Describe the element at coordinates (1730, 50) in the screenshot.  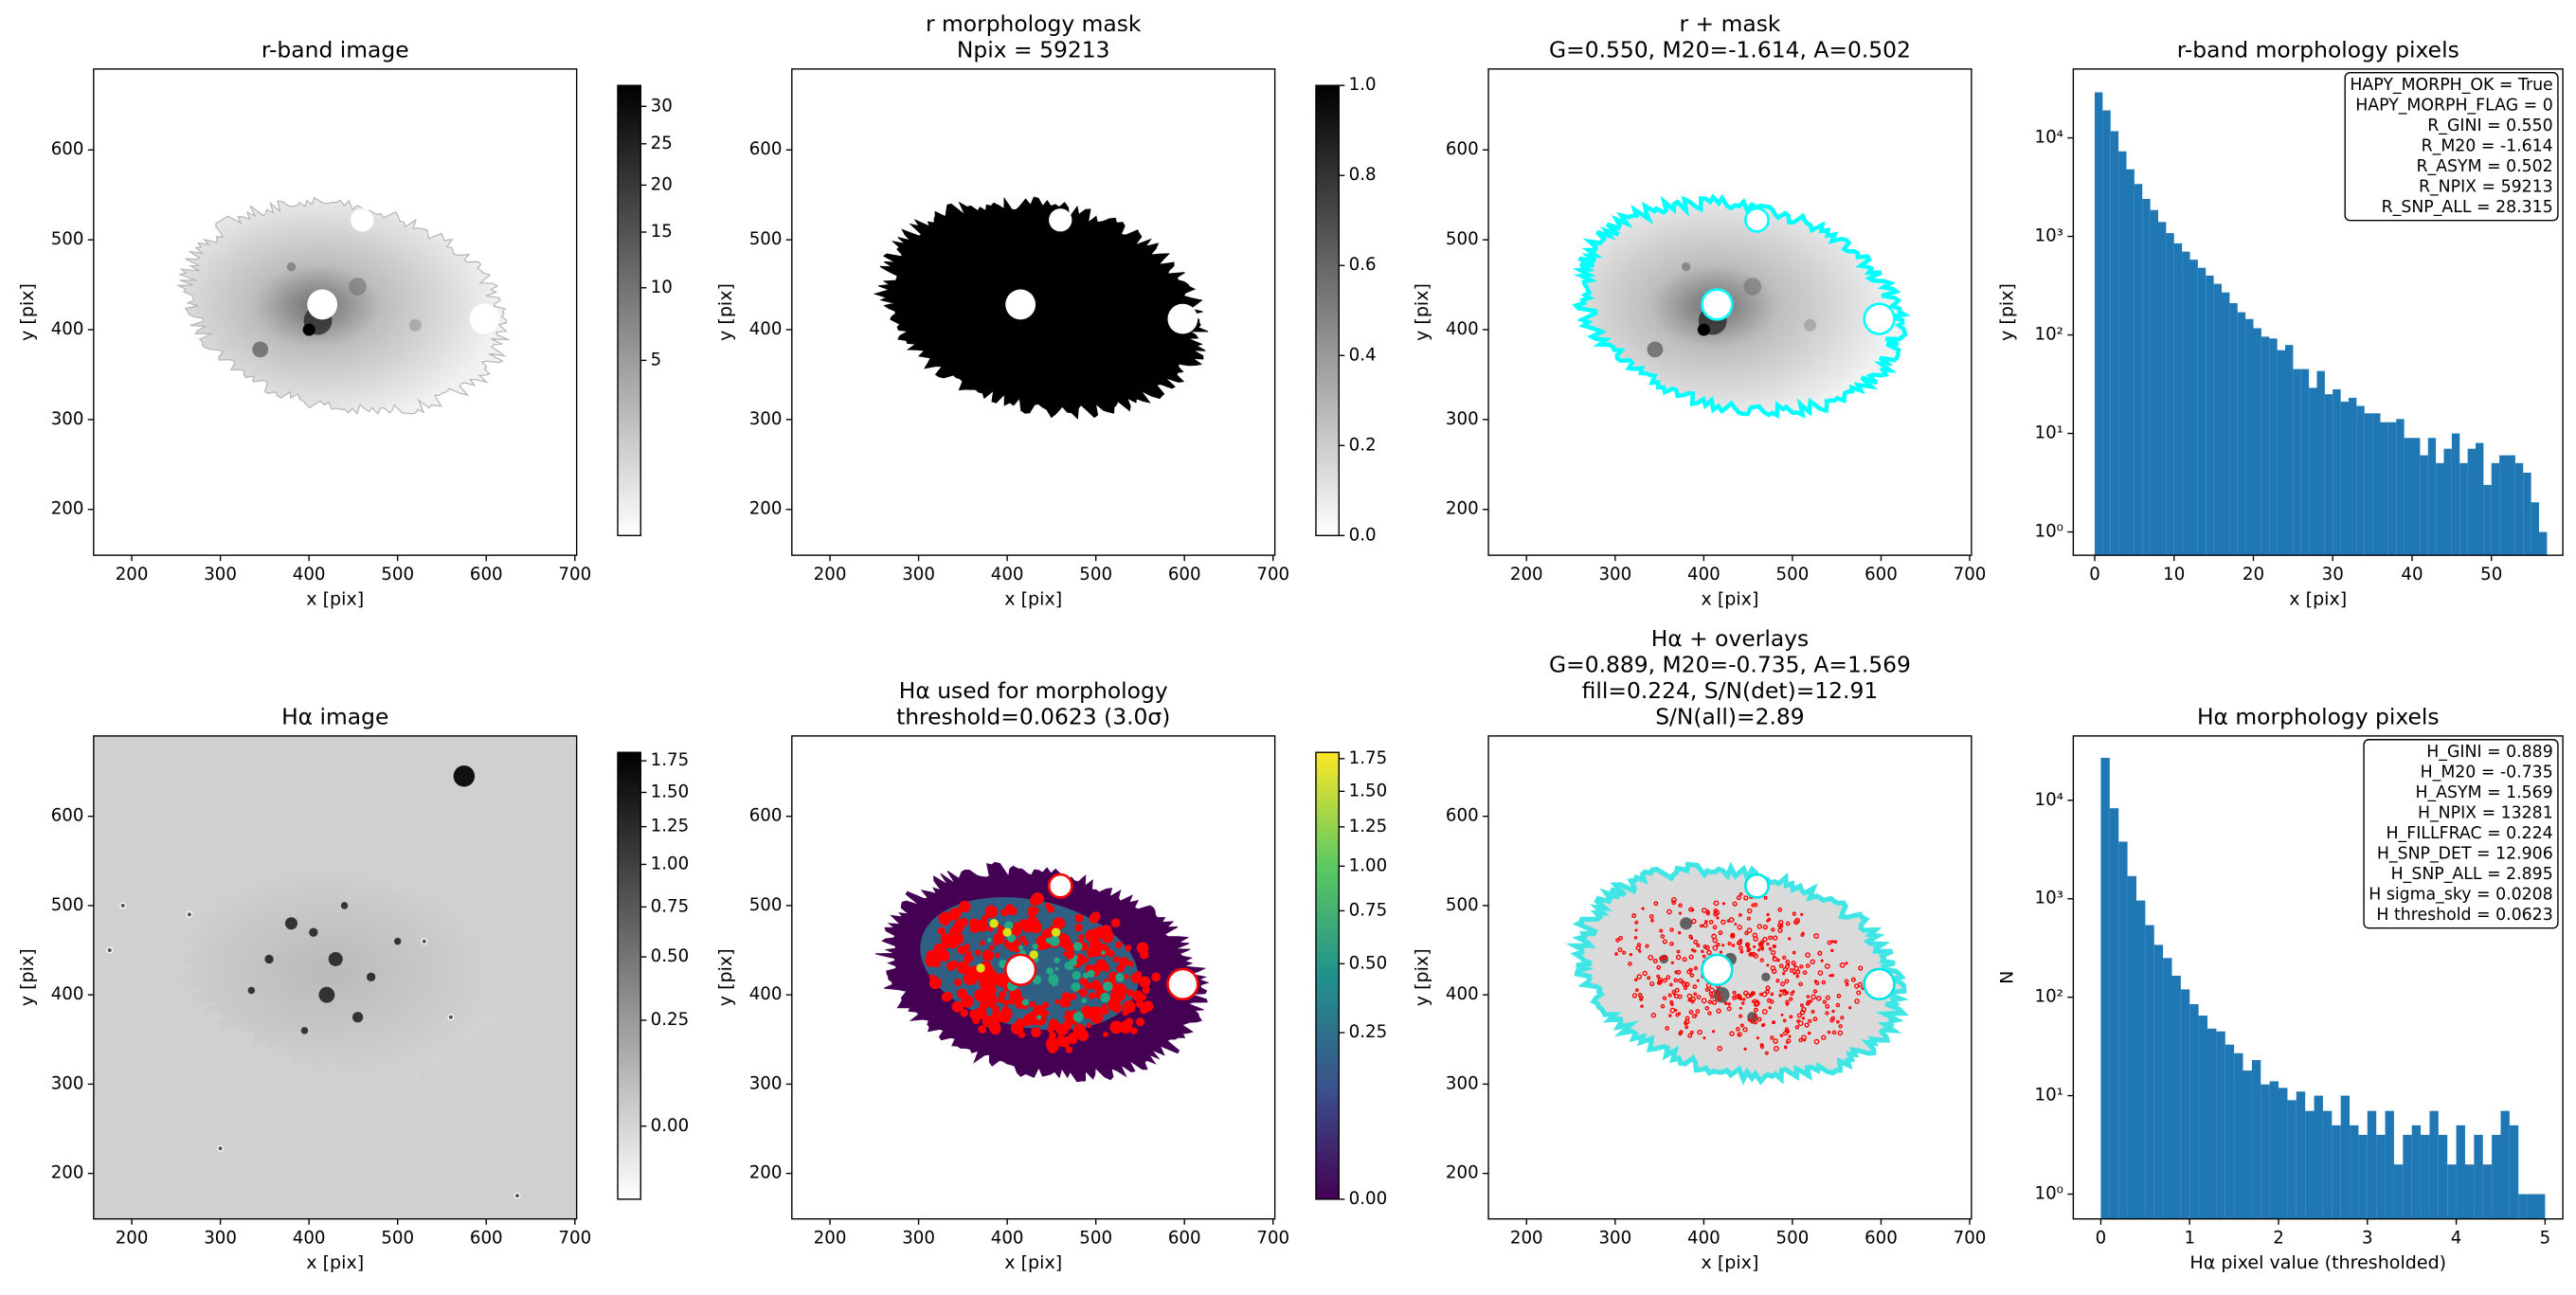
I see `panel-title: G=0.550, M20=-1.614, A=0.502` at that location.